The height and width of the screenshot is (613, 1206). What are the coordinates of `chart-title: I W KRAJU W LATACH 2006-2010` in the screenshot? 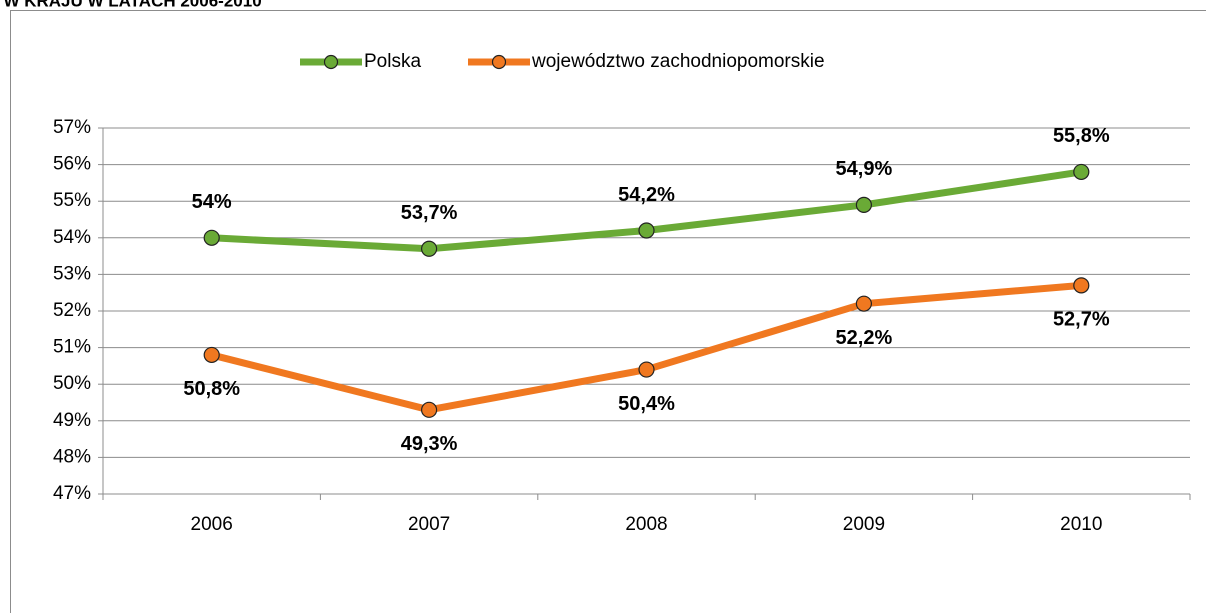 It's located at (131, 5).